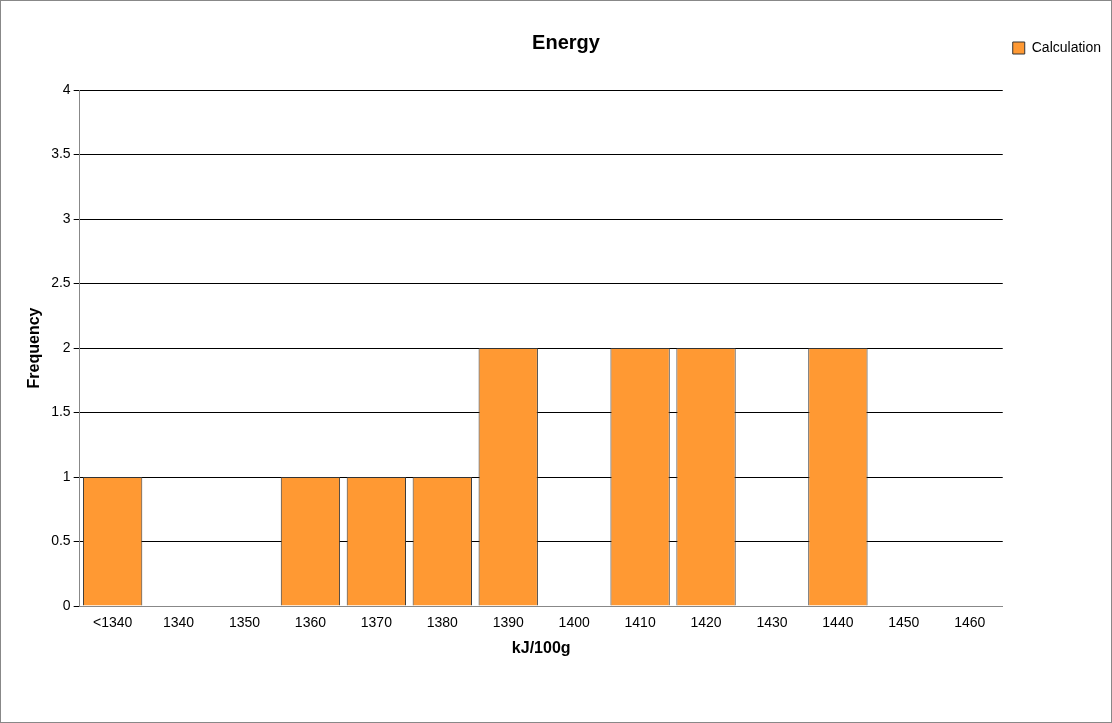 The height and width of the screenshot is (723, 1112). Describe the element at coordinates (66, 217) in the screenshot. I see `y-tick-label: 3` at that location.